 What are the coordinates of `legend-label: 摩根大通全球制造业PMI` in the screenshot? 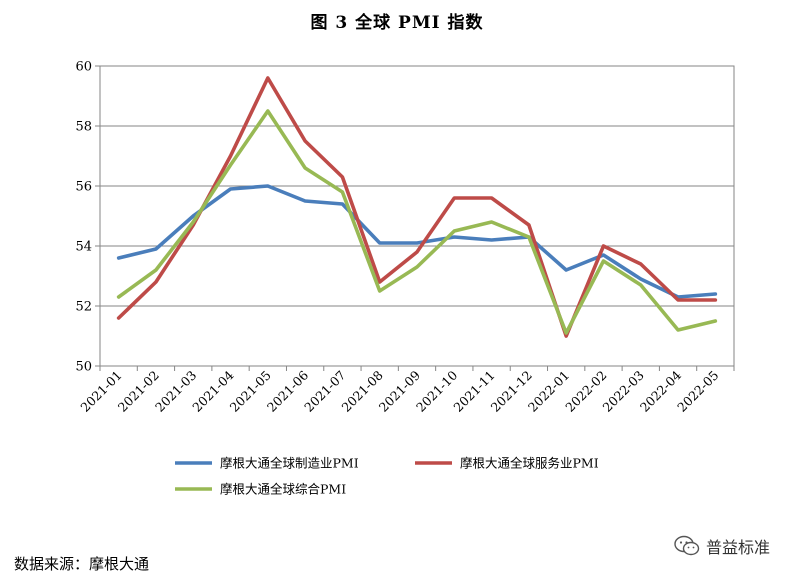 It's located at (289, 463).